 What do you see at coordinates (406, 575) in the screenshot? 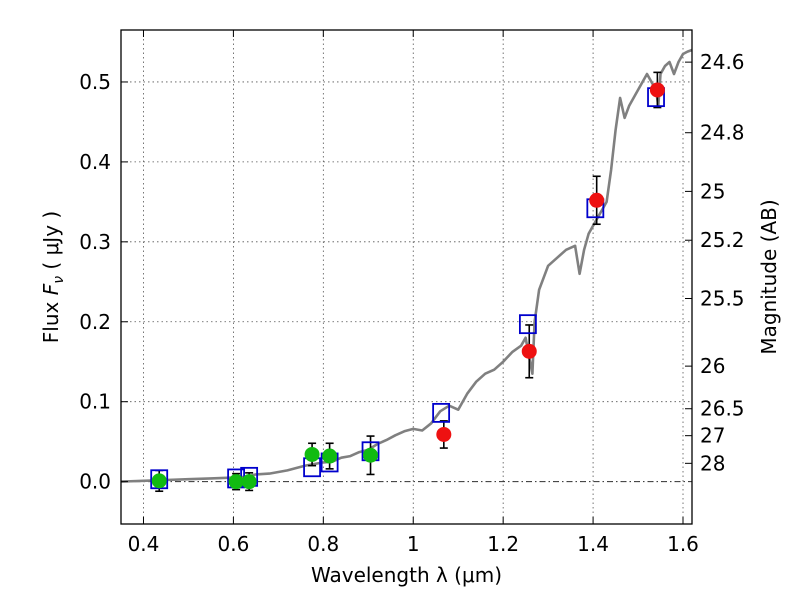
I see `x-axis-label: Wavelength λ (μm)` at bounding box center [406, 575].